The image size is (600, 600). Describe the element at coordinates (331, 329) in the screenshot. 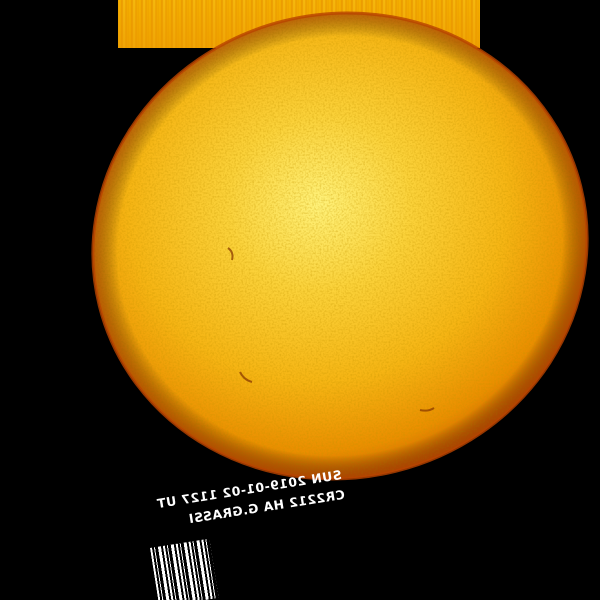

I see `filament-marks` at that location.